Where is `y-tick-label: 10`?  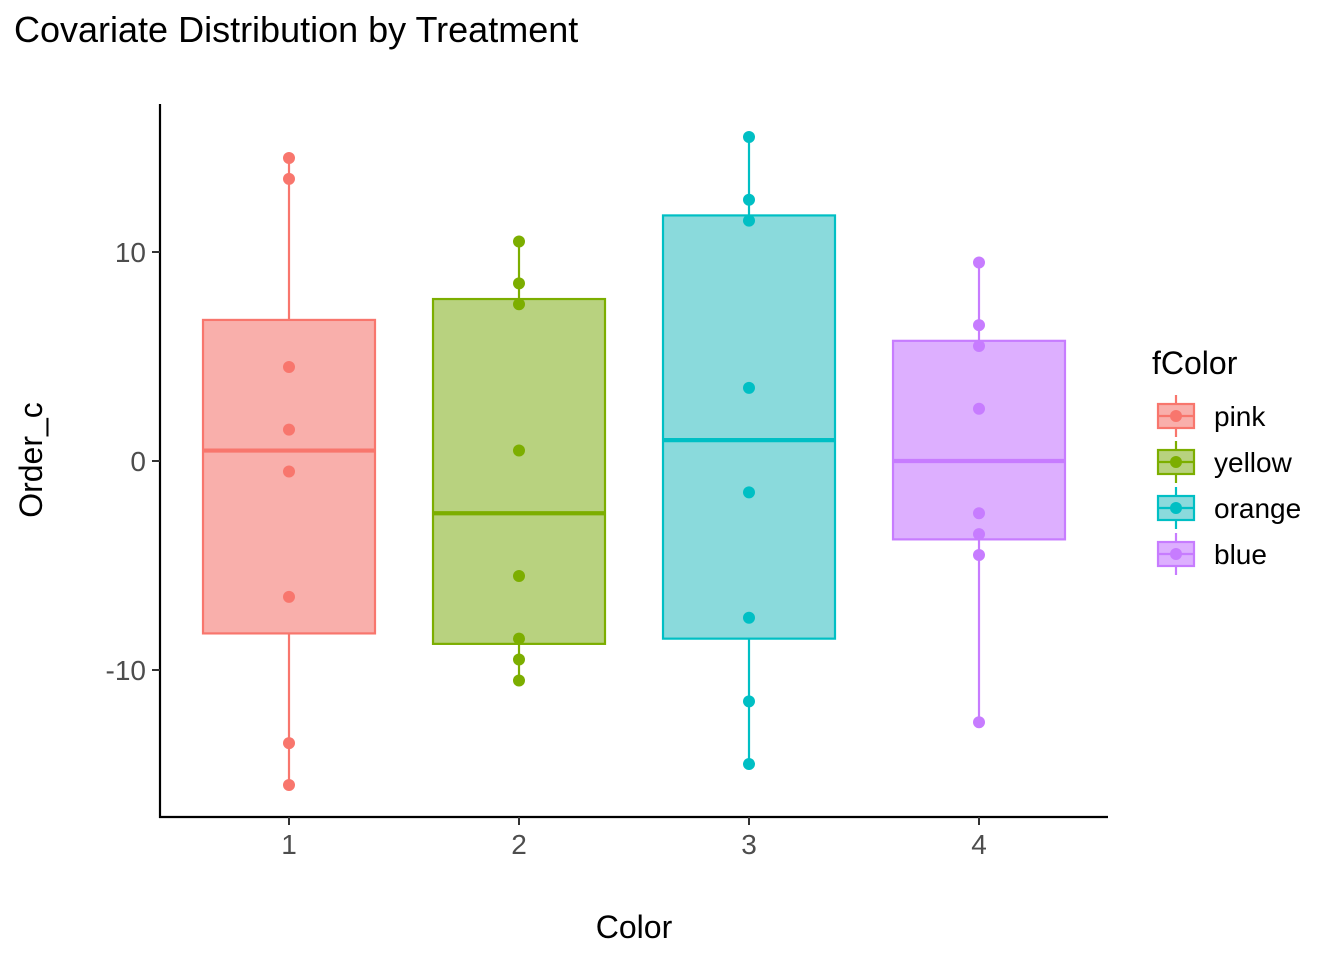
y-tick-label: 10 is located at coordinates (130, 252).